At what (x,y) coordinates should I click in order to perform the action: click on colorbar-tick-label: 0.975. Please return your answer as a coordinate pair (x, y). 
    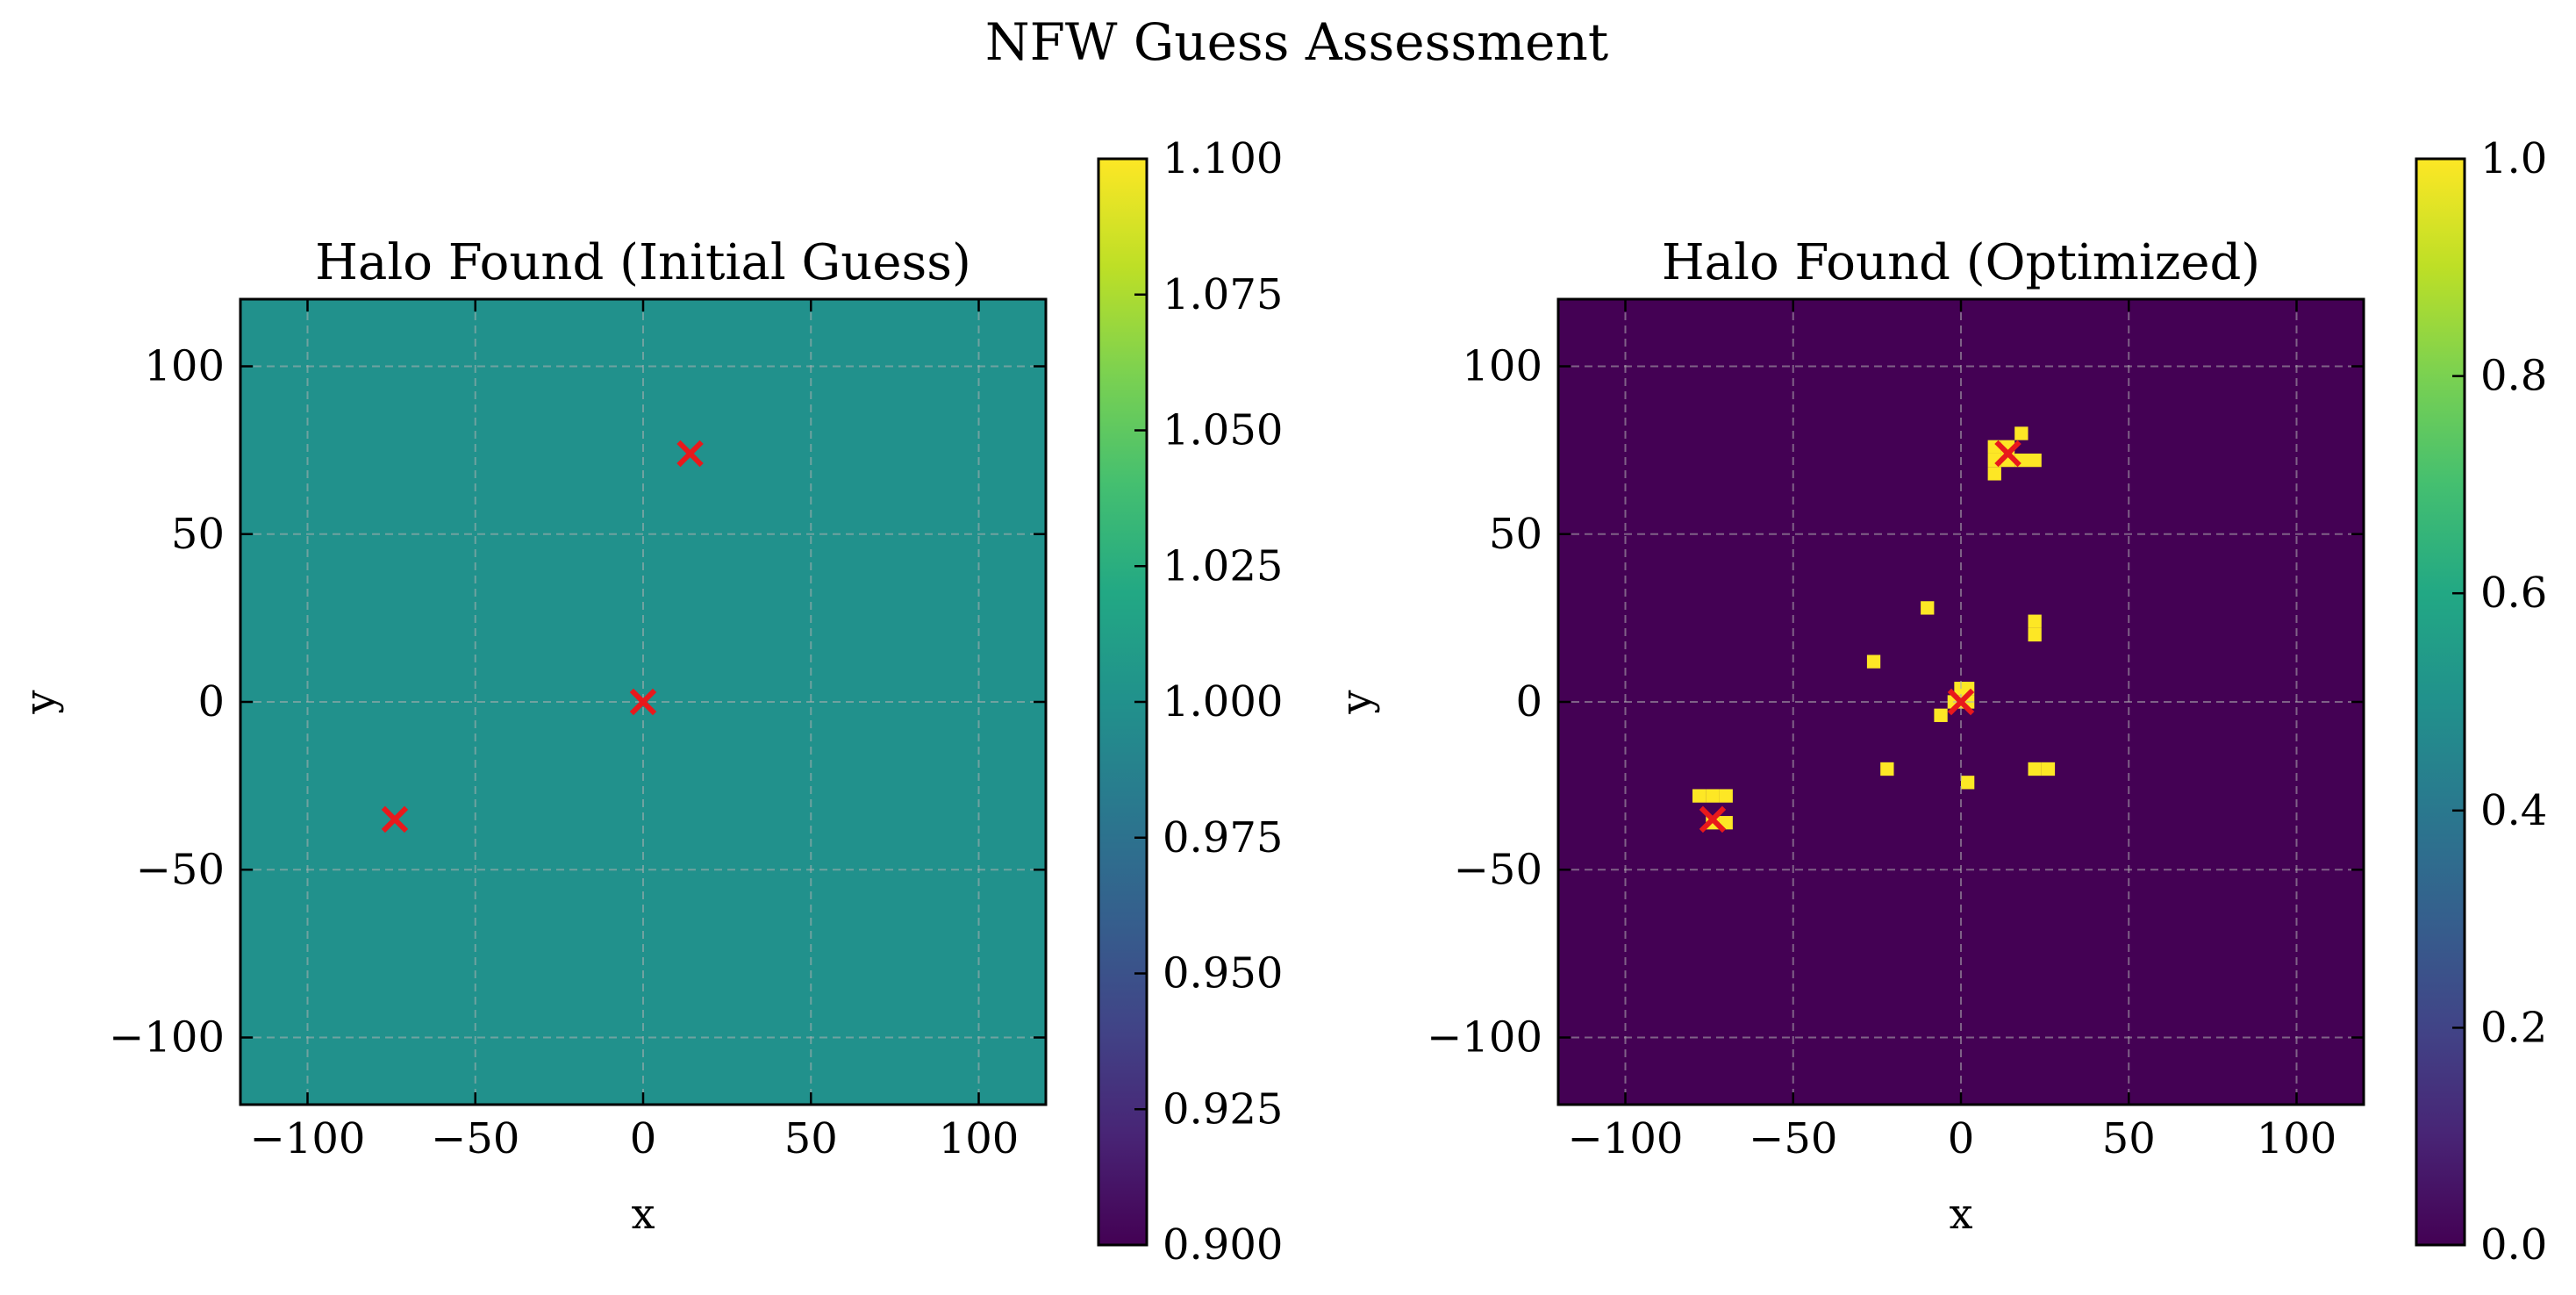
    Looking at the image, I should click on (1223, 837).